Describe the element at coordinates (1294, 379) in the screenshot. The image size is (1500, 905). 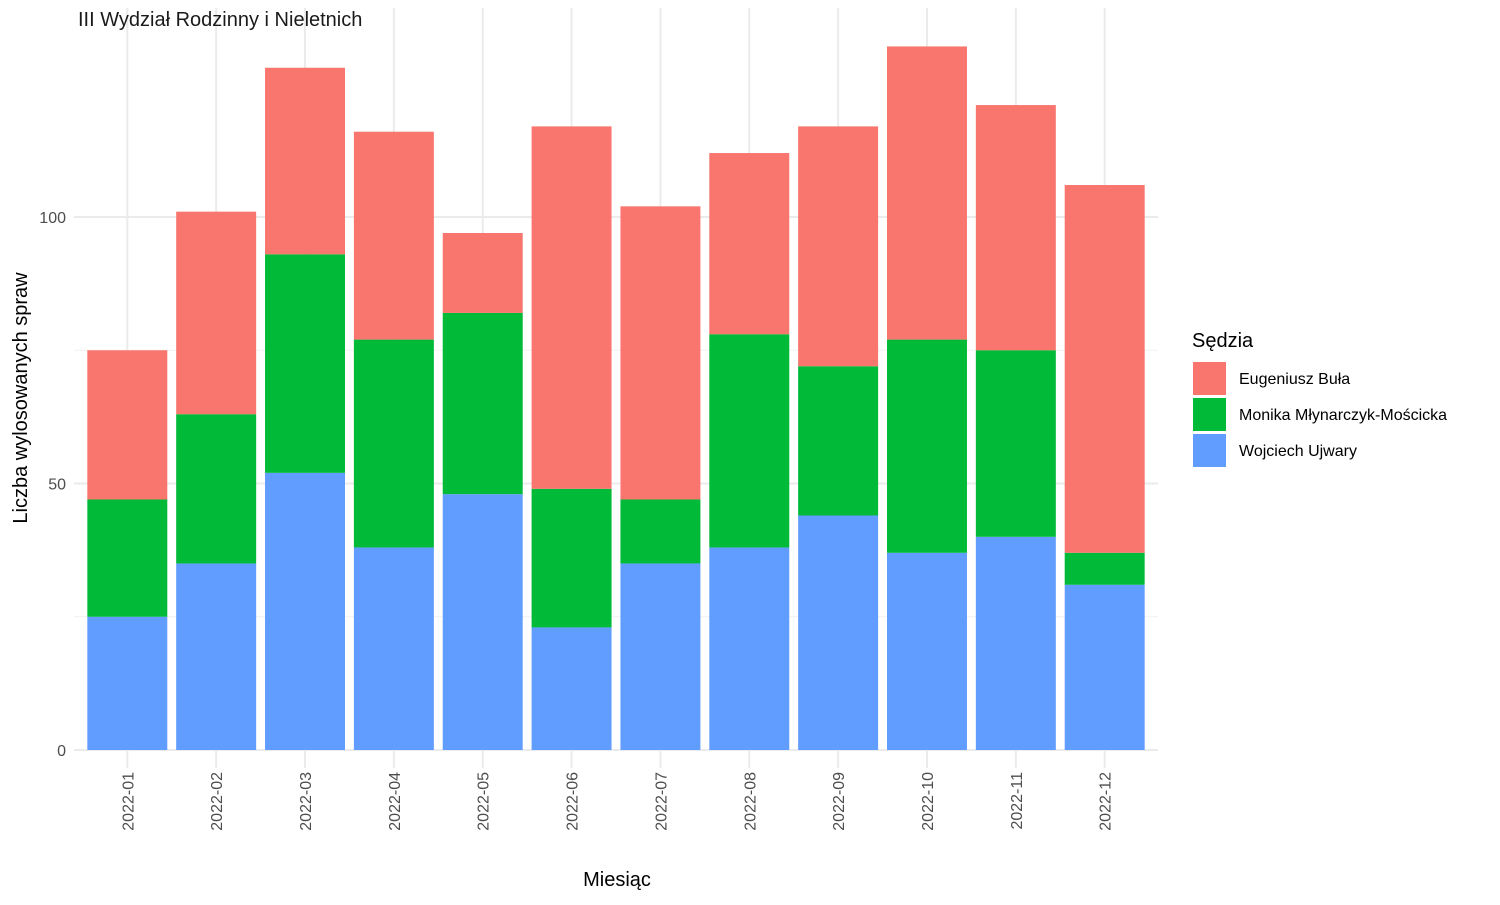
I see `legend-label: Eugeniusz Buła` at that location.